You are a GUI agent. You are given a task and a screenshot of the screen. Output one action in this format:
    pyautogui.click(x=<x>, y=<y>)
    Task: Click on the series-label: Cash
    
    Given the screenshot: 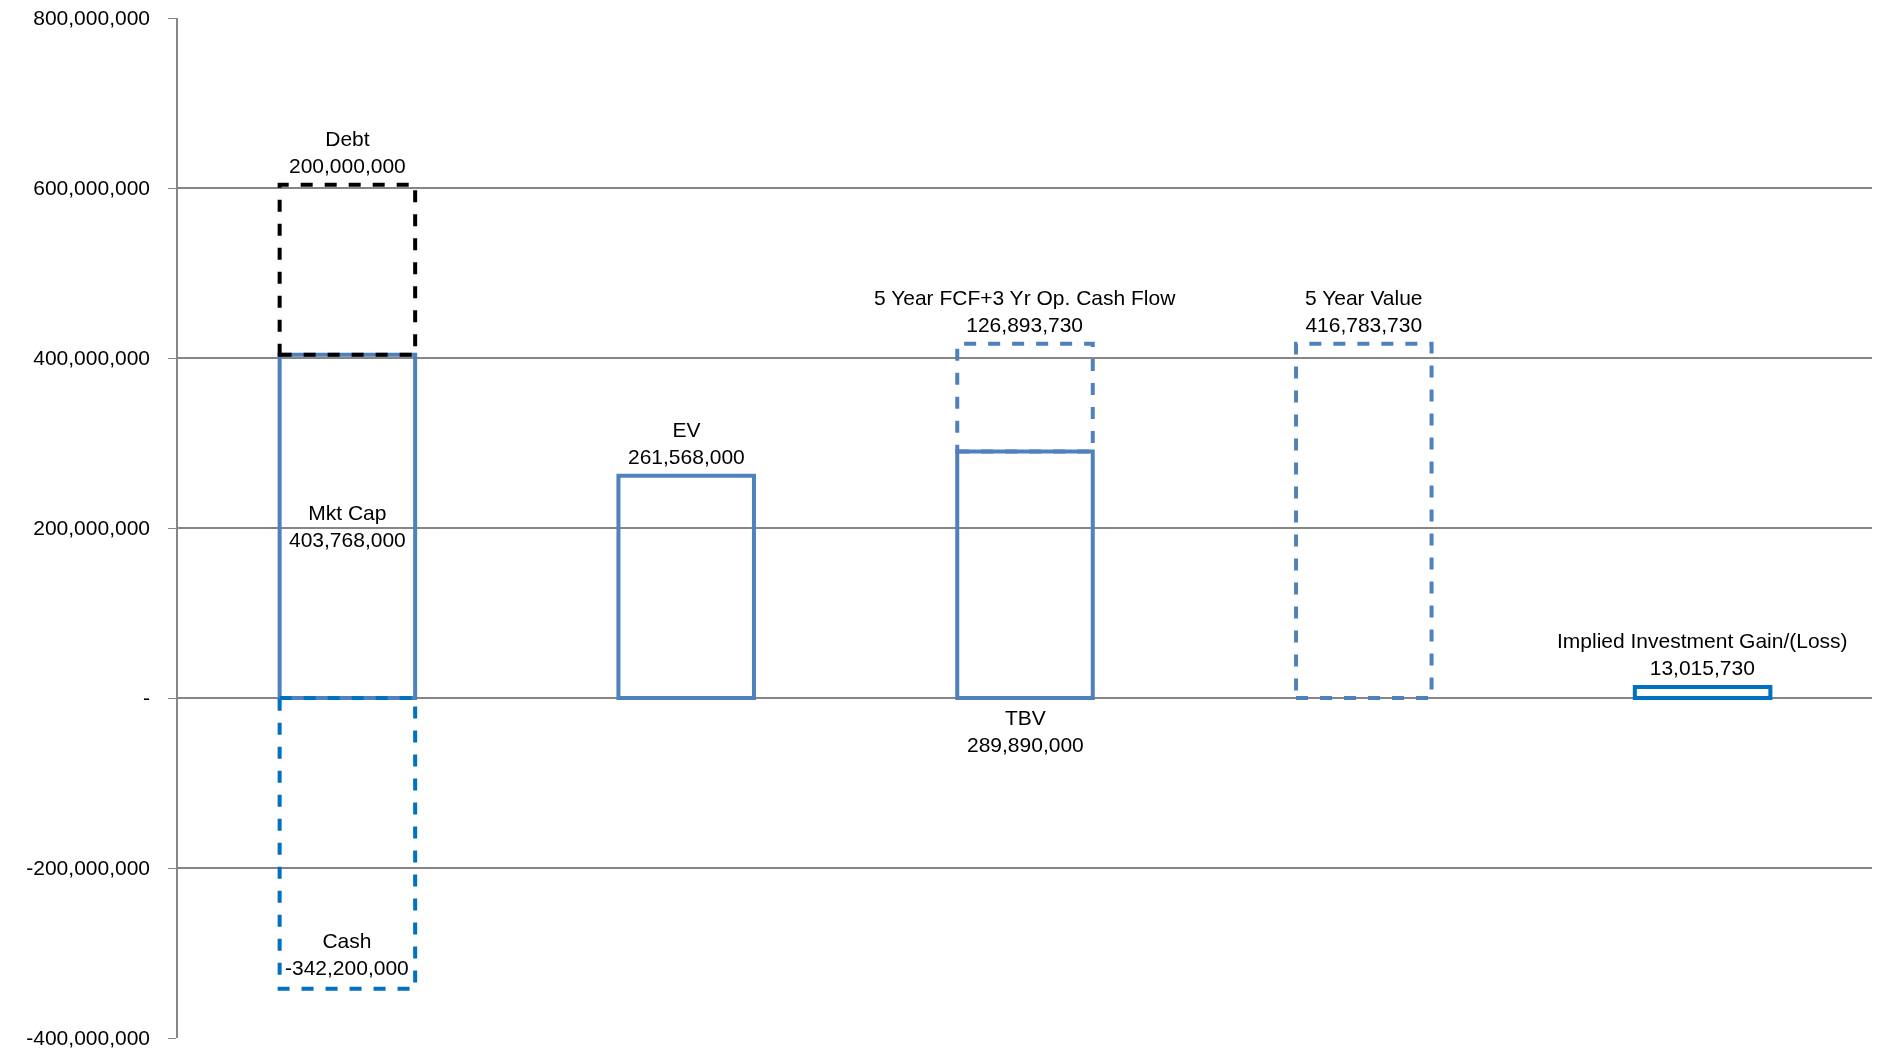 What is the action you would take?
    pyautogui.click(x=347, y=940)
    